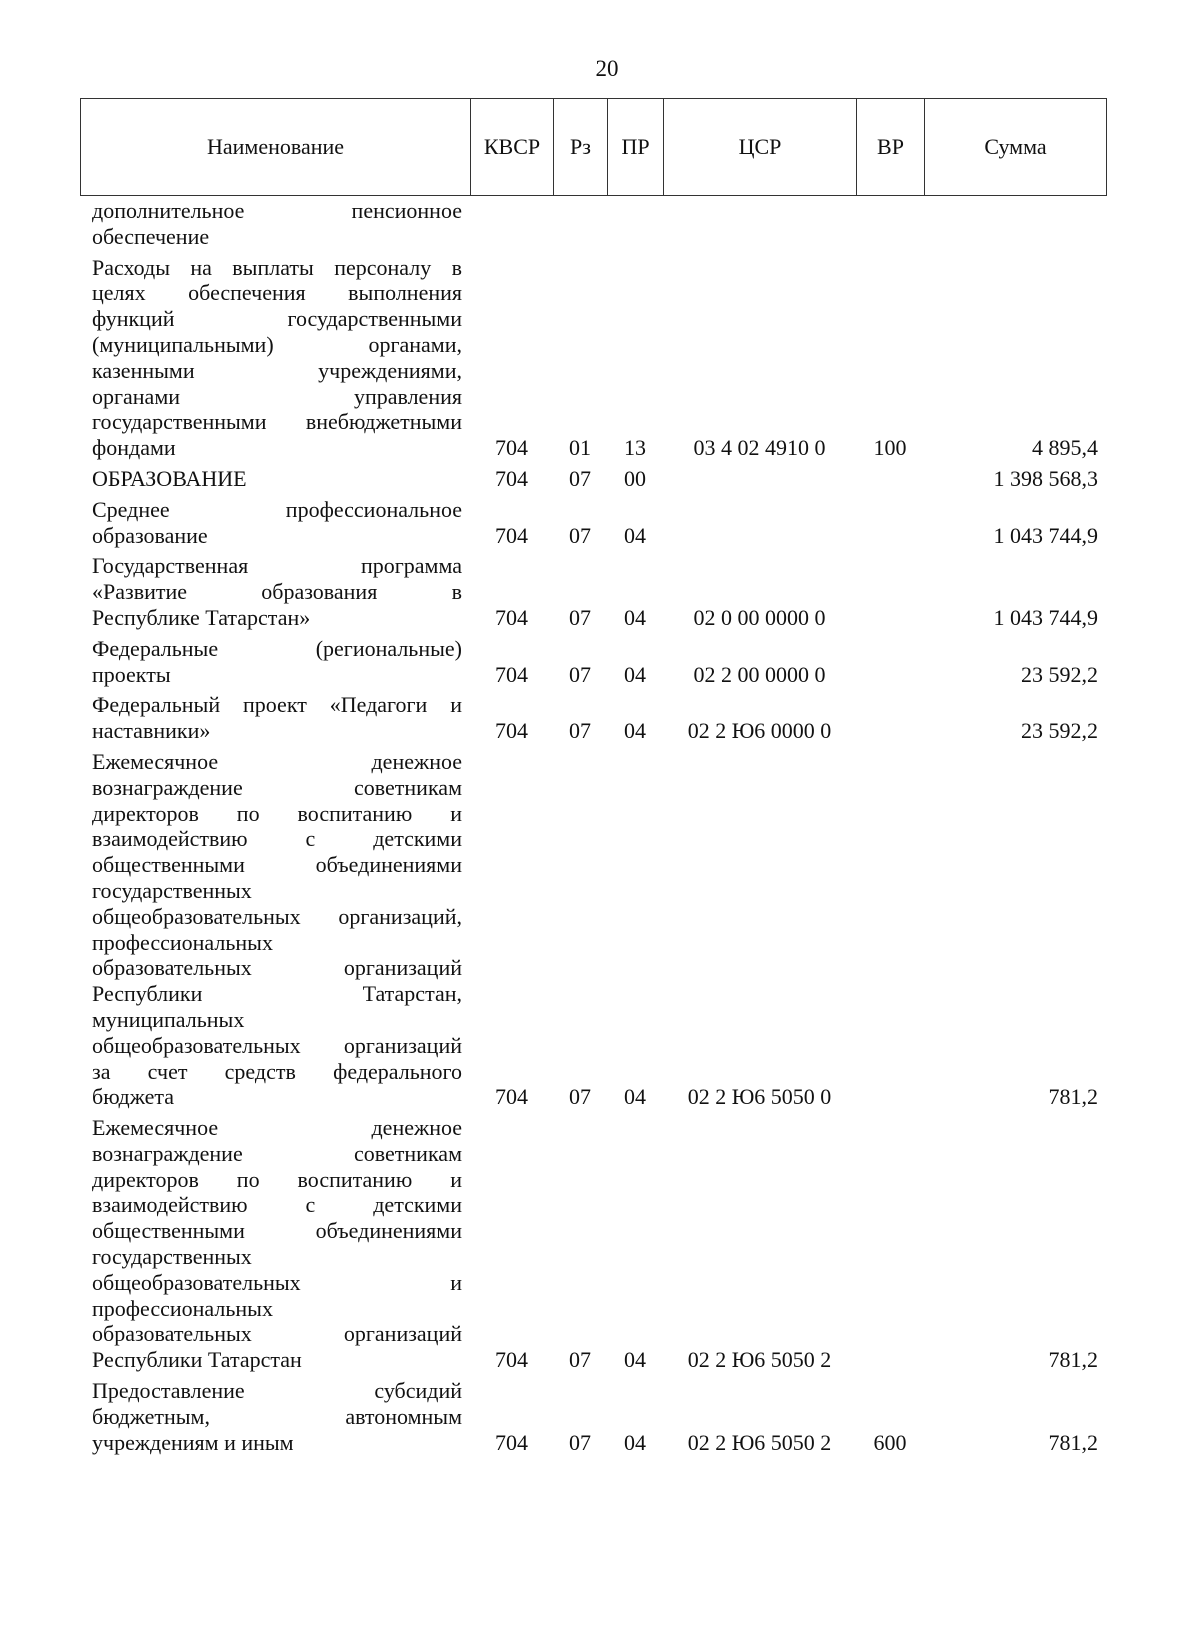  Describe the element at coordinates (277, 509) in the screenshot. I see `name-line: Среднее профессиональное` at that location.